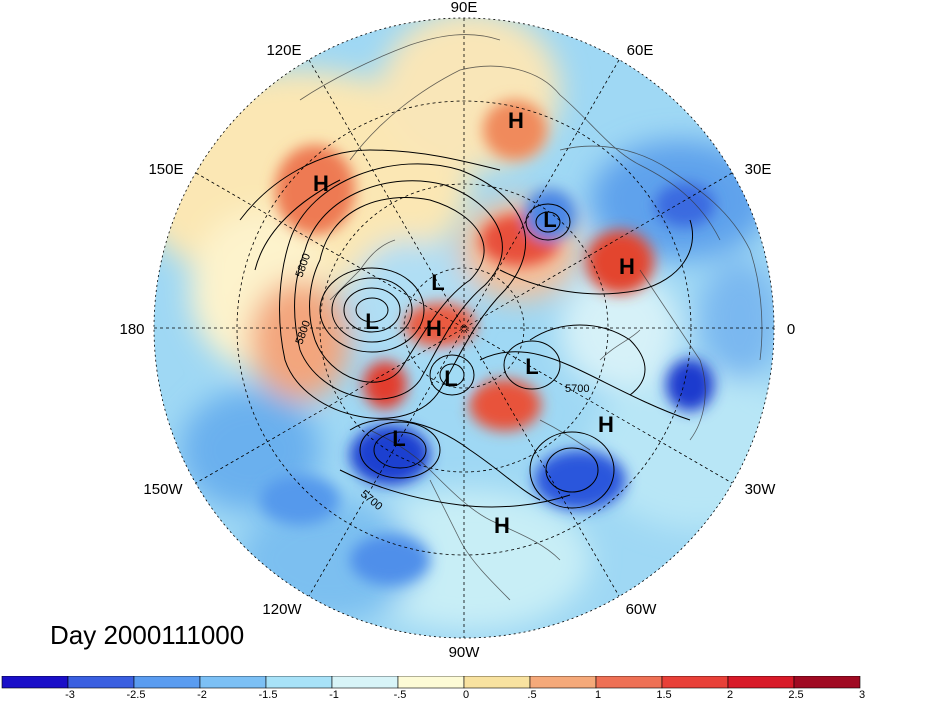 This screenshot has width=928, height=702. Describe the element at coordinates (334, 695) in the screenshot. I see `colorbar-tick-label: -1` at that location.